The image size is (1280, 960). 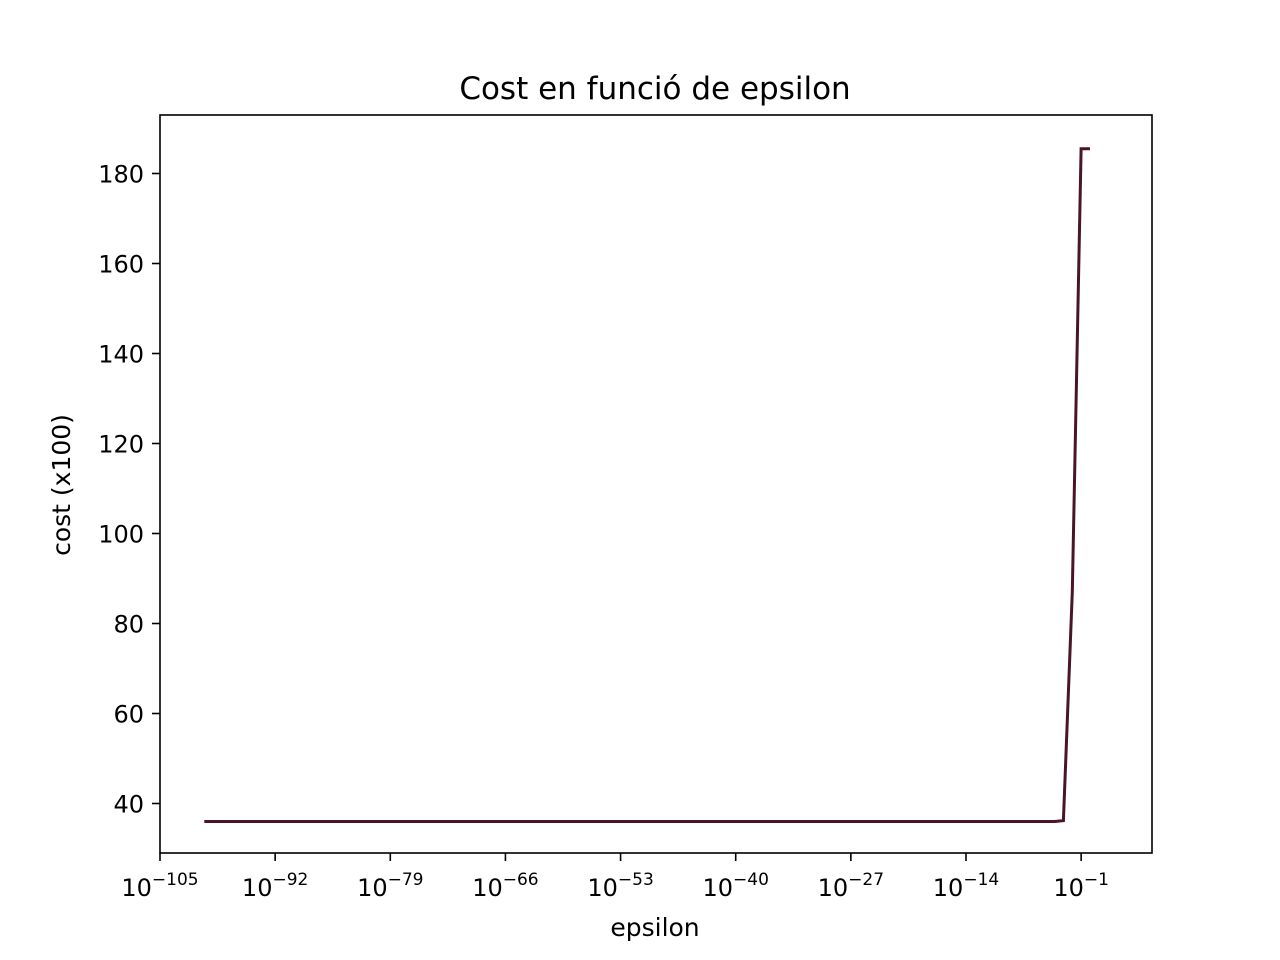 What do you see at coordinates (866, 880) in the screenshot?
I see `x-tick-exponent: −27` at bounding box center [866, 880].